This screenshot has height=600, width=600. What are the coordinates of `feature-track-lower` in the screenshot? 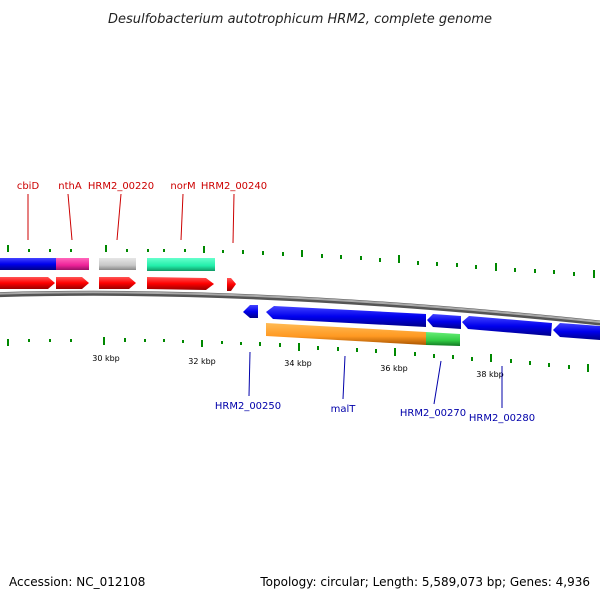 It's located at (363, 334).